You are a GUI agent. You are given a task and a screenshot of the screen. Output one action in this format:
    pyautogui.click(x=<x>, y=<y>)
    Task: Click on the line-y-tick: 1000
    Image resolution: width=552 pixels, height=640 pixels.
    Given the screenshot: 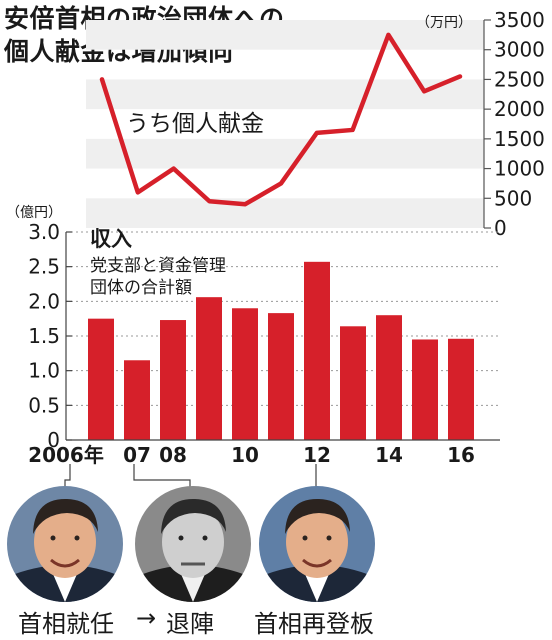 What is the action you would take?
    pyautogui.click(x=519, y=169)
    